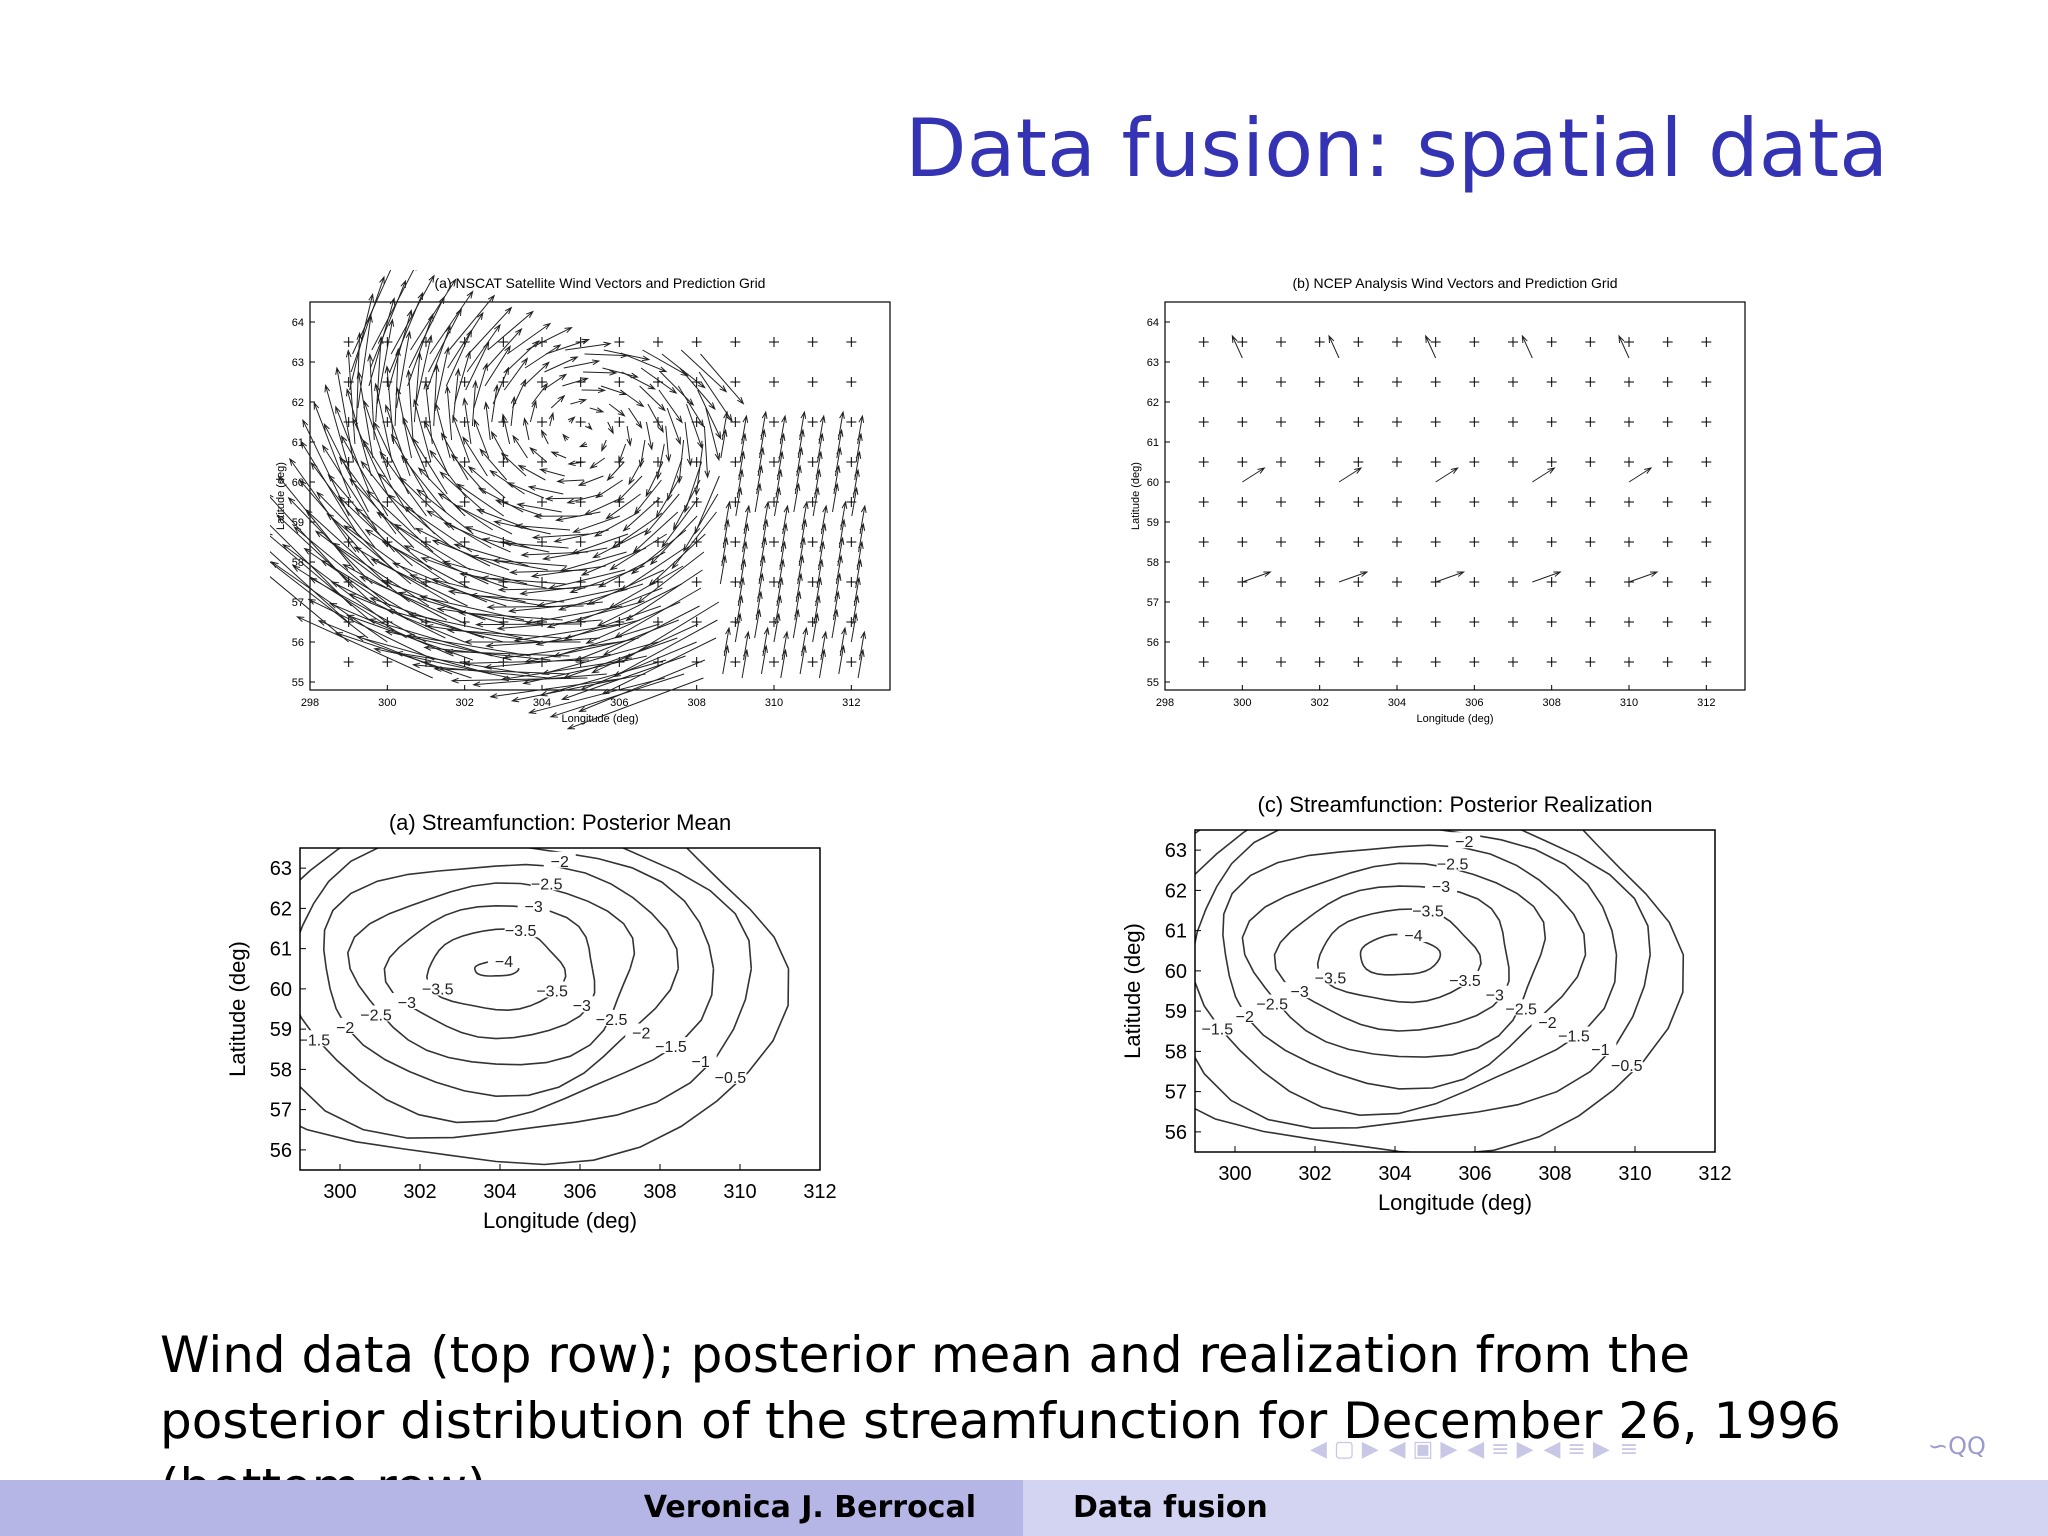  Describe the element at coordinates (1500, 1449) in the screenshot. I see `nav-section-icon: ◀ ≡ ▶` at that location.